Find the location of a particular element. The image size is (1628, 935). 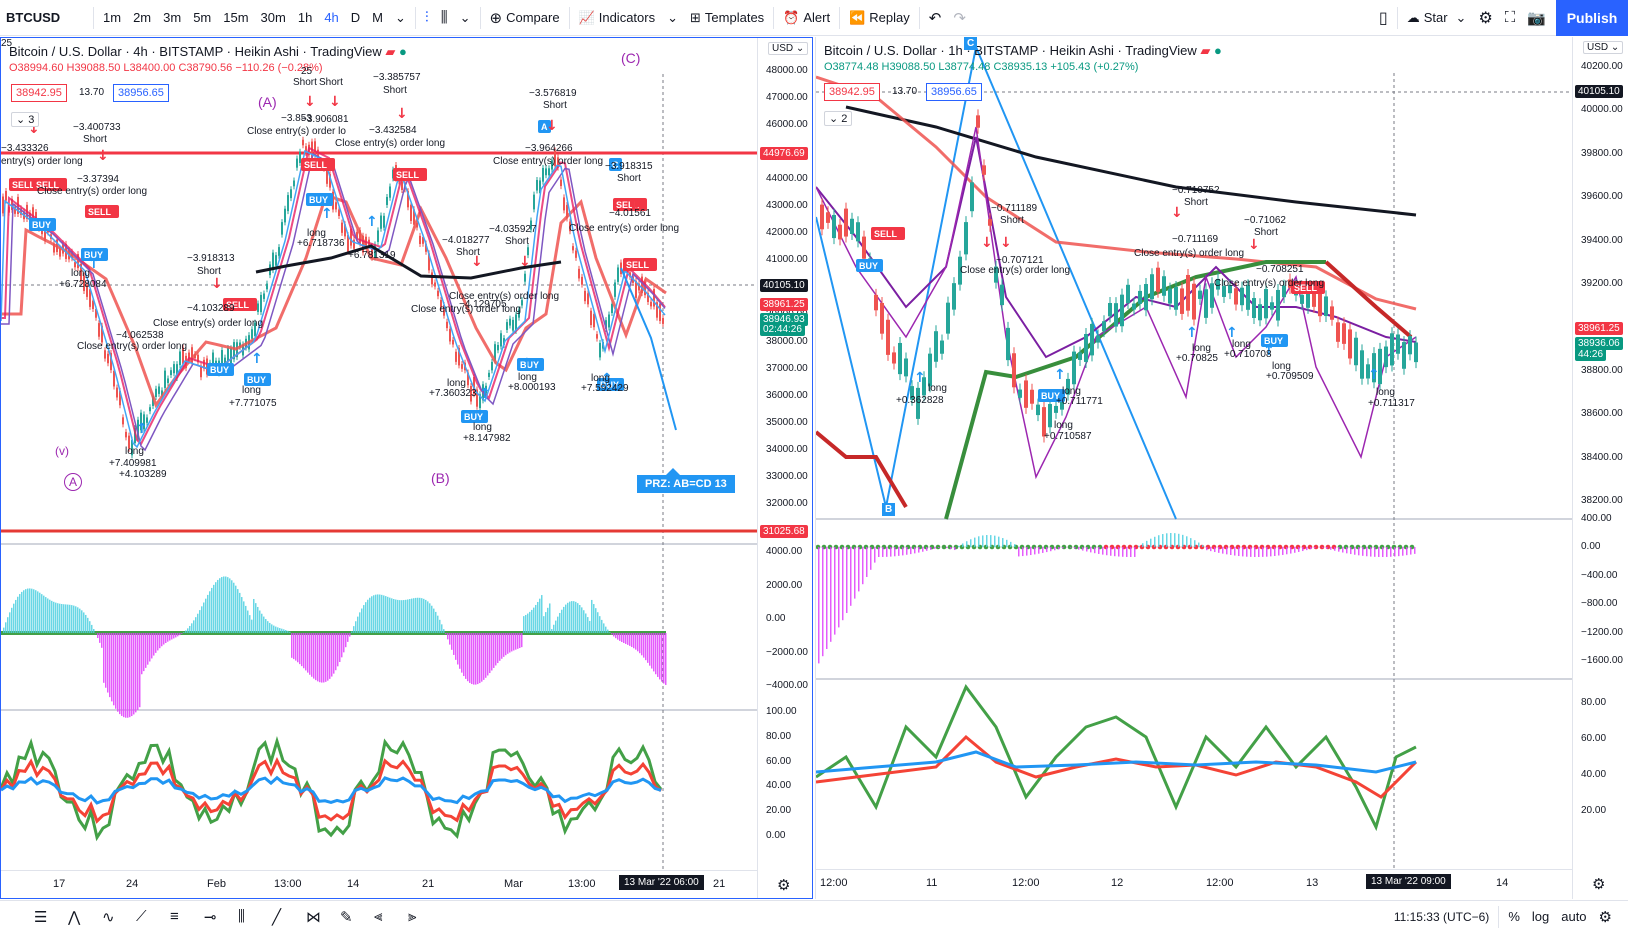

interval-dropdown-icon: ⌄ is located at coordinates (400, 18).